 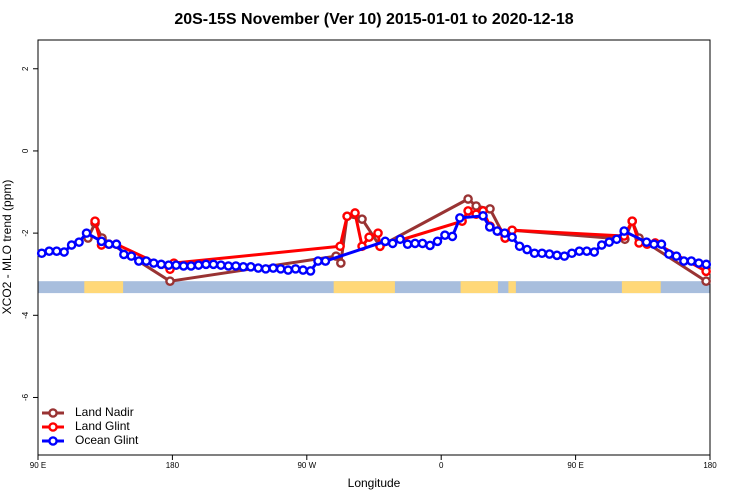 I want to click on legend-label: Ocean Glint, so click(x=107, y=440).